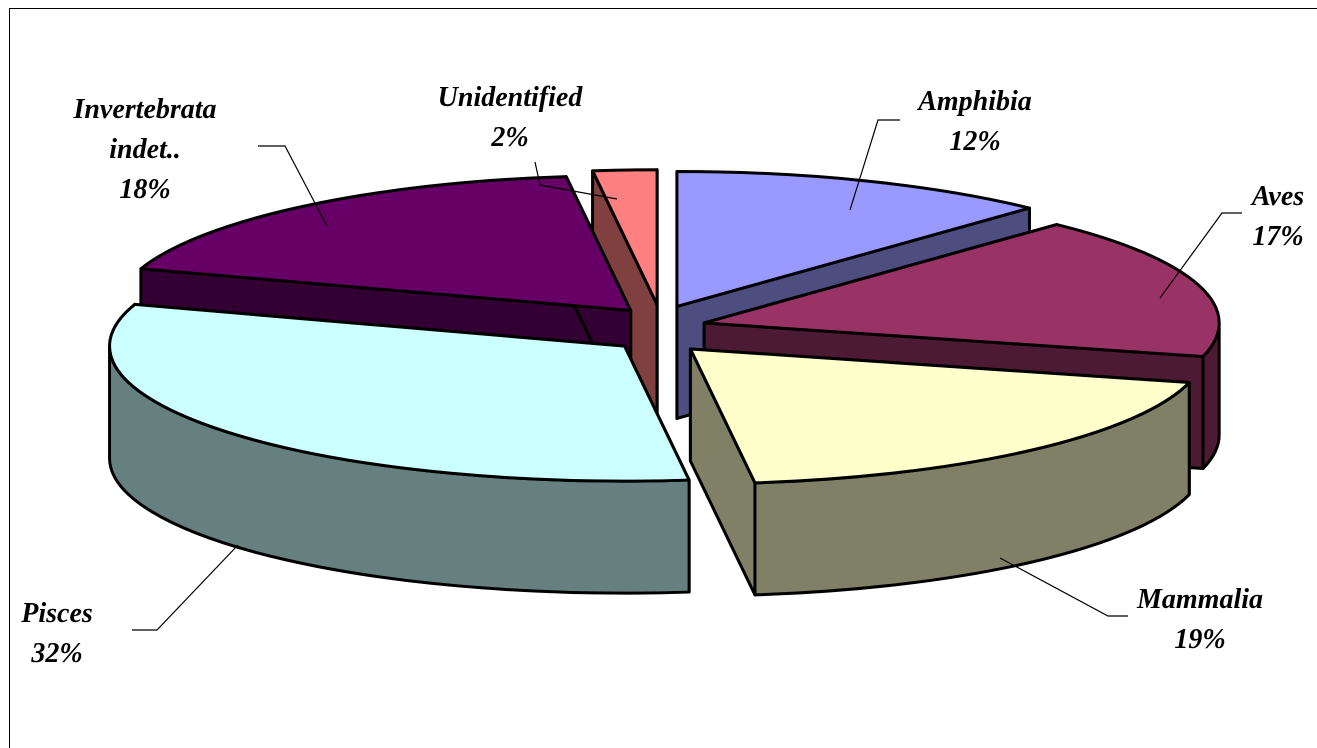  What do you see at coordinates (386, 244) in the screenshot?
I see `pie-slice-invertebrata-indet` at bounding box center [386, 244].